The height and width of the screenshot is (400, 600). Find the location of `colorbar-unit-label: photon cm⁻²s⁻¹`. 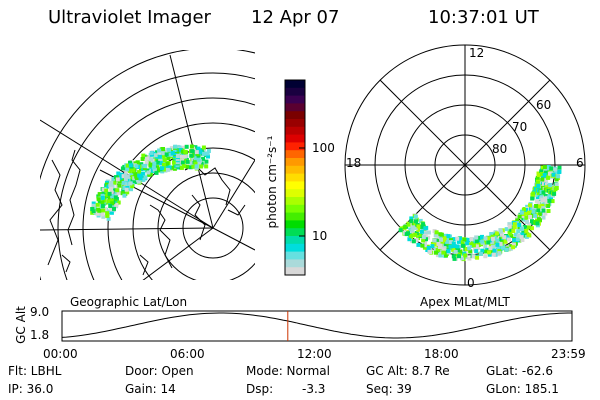

colorbar-unit-label: photon cm⁻²s⁻¹ is located at coordinates (272, 182).